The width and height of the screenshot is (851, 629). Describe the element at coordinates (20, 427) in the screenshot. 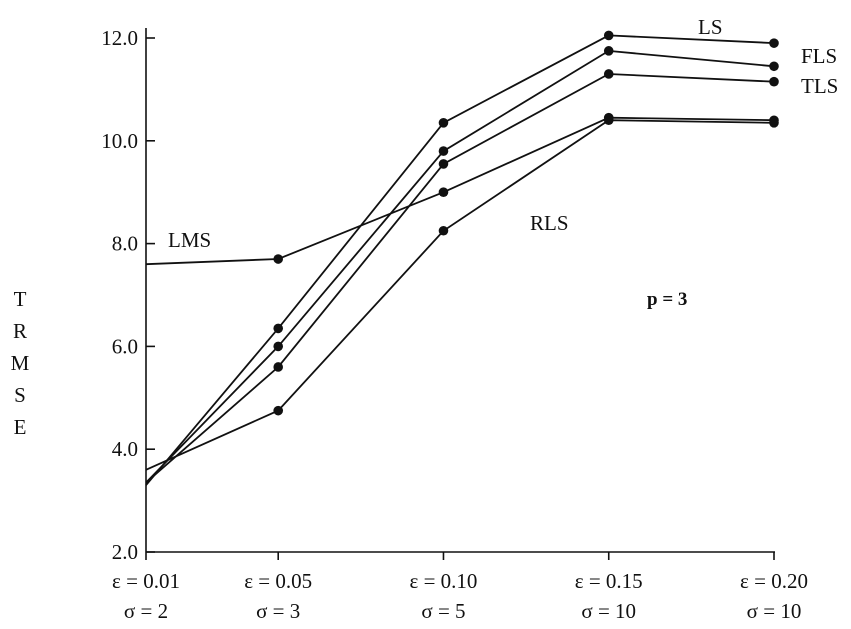

I see `y-axis-label-letter: E` at that location.